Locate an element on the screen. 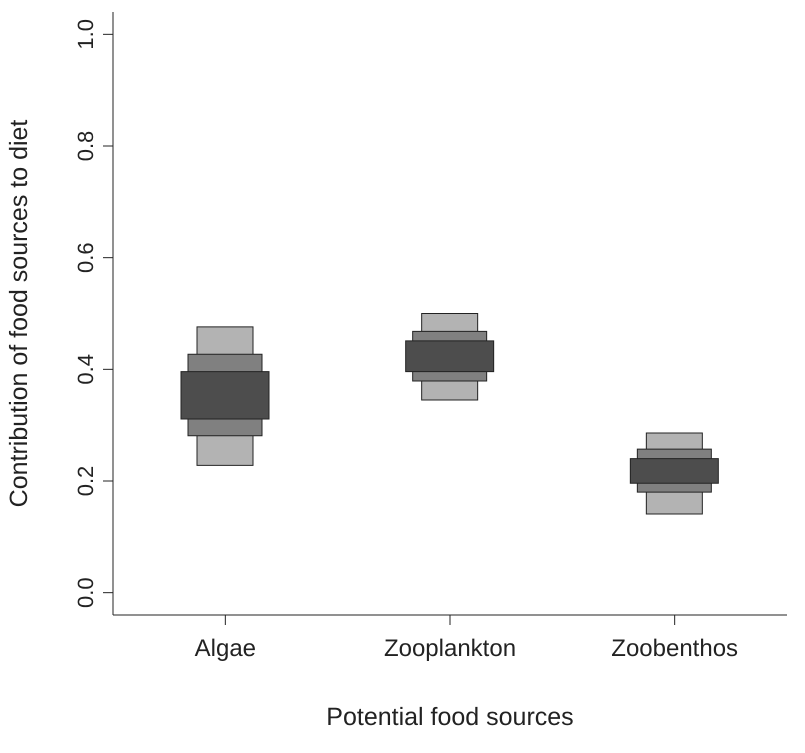 This screenshot has height=753, width=805. x-tick-label: Zooplankton is located at coordinates (450, 648).